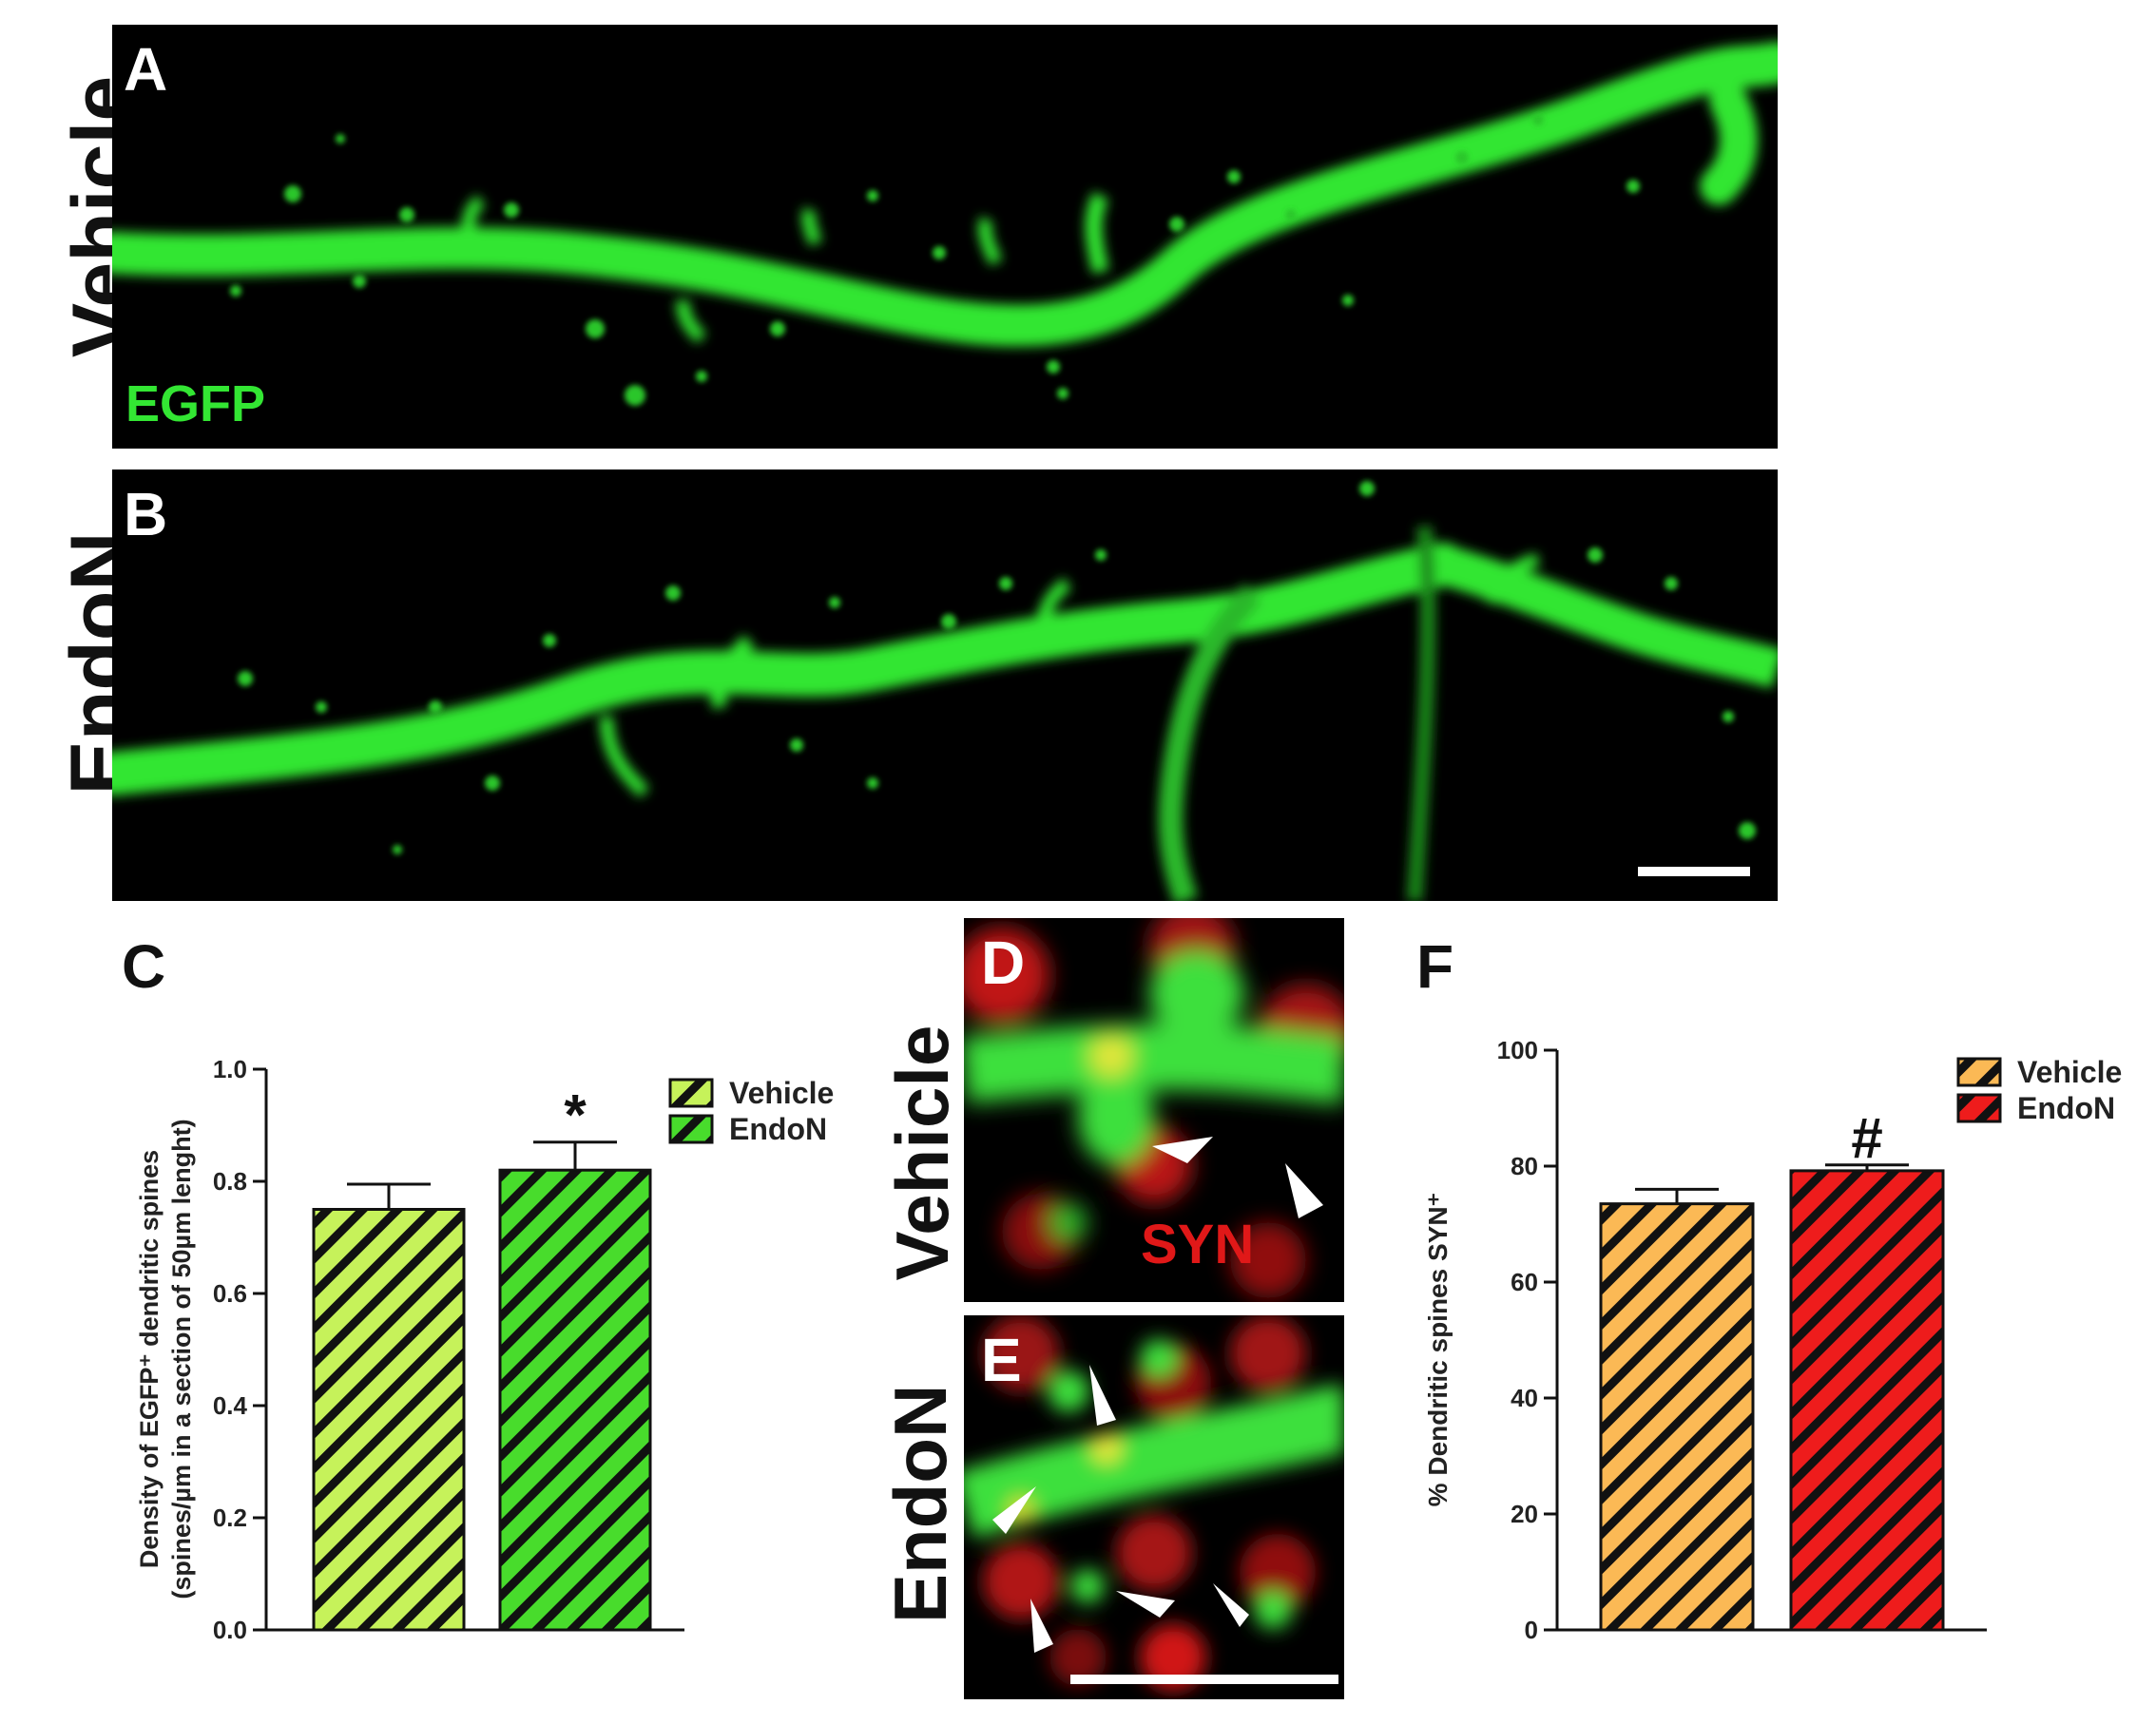 This screenshot has height=1724, width=2156. Describe the element at coordinates (149, 1359) in the screenshot. I see `y-axis-label-line1: Density of EGFP⁺ dendritic spines` at that location.